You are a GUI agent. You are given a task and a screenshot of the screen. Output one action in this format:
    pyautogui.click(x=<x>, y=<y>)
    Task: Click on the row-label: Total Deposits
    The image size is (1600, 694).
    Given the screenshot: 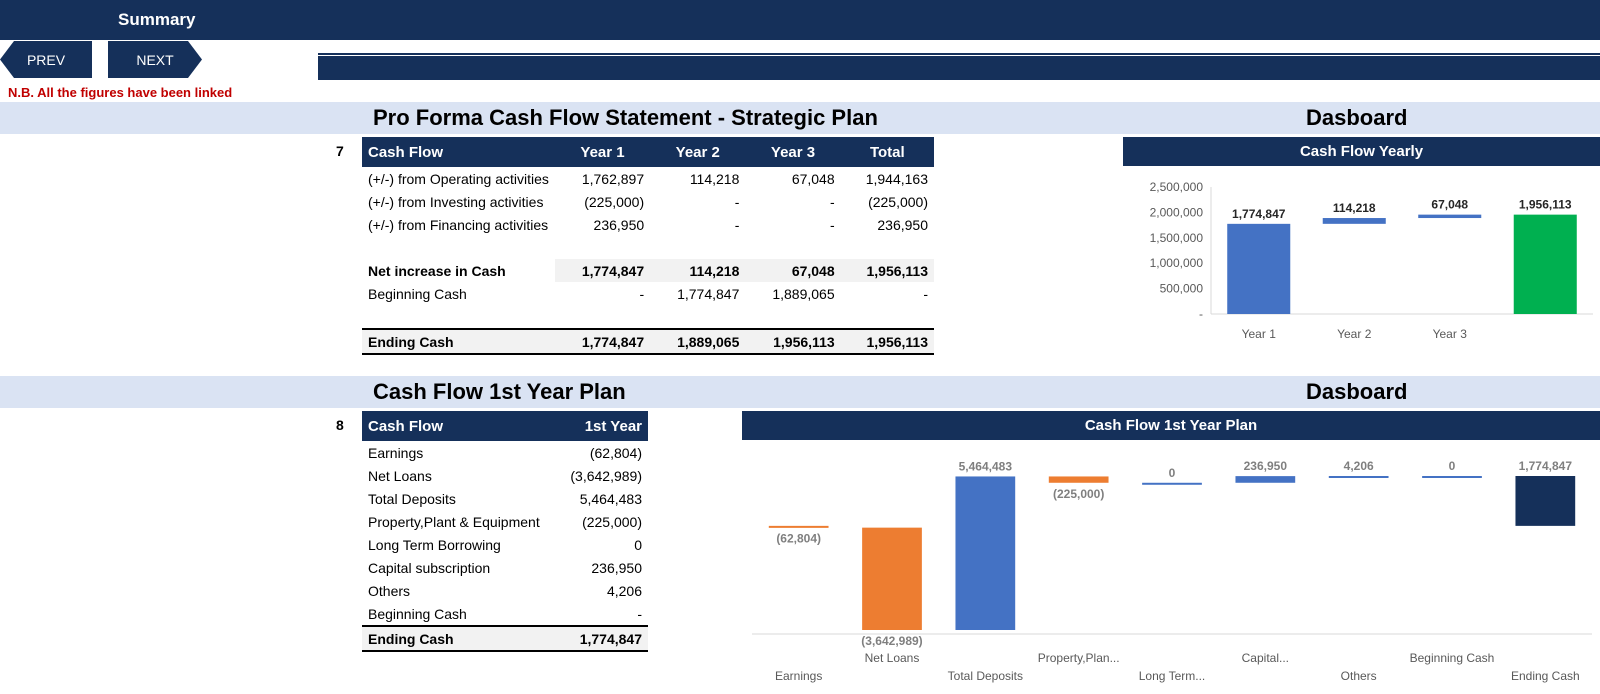 What is the action you would take?
    pyautogui.click(x=412, y=498)
    